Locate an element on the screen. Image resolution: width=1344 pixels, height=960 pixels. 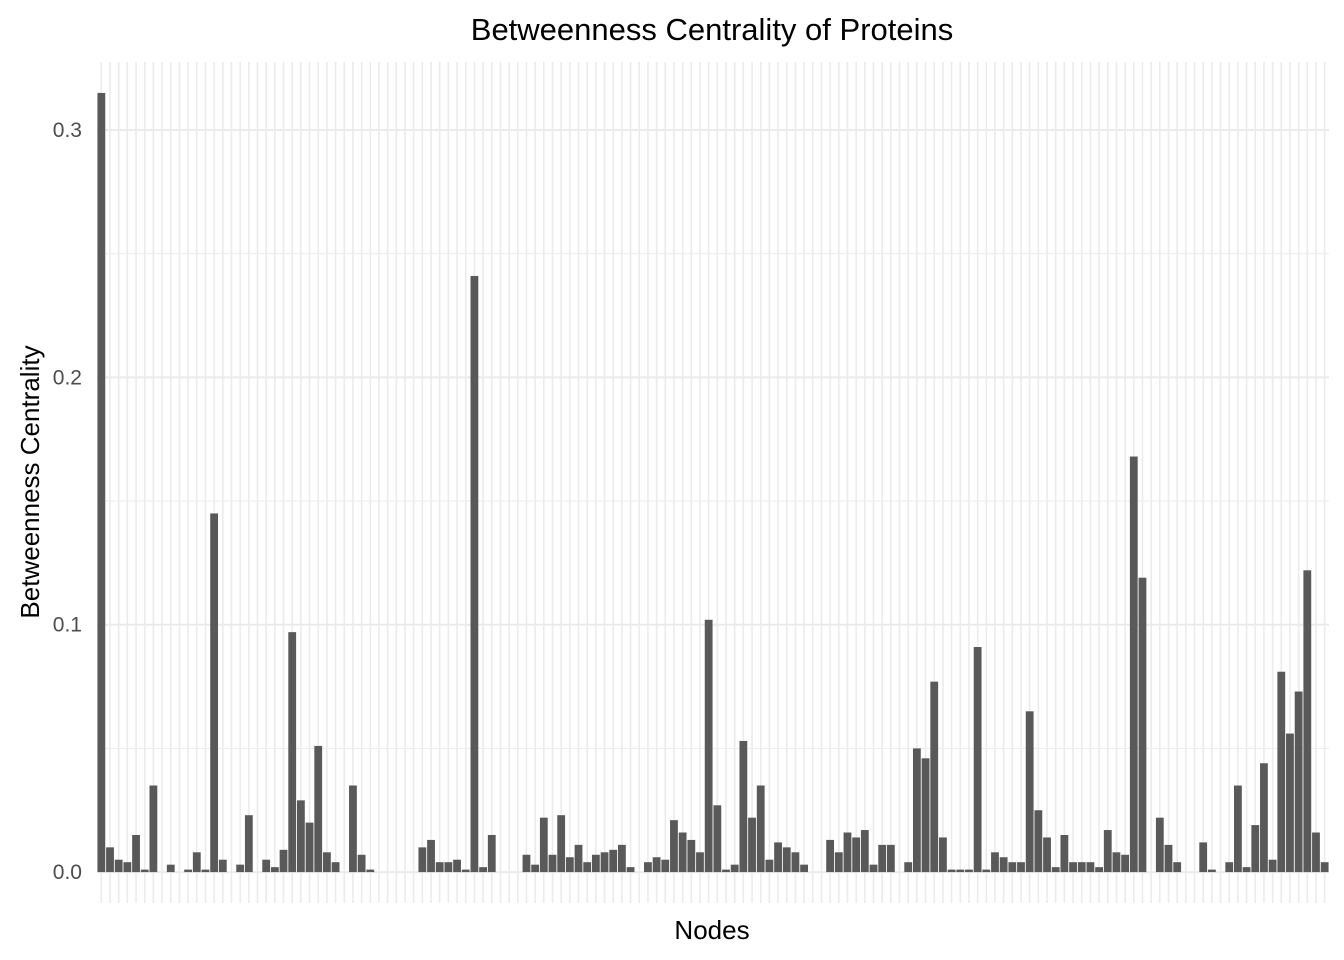
chart-title: Betweenness Centrality of Proteins is located at coordinates (712, 29).